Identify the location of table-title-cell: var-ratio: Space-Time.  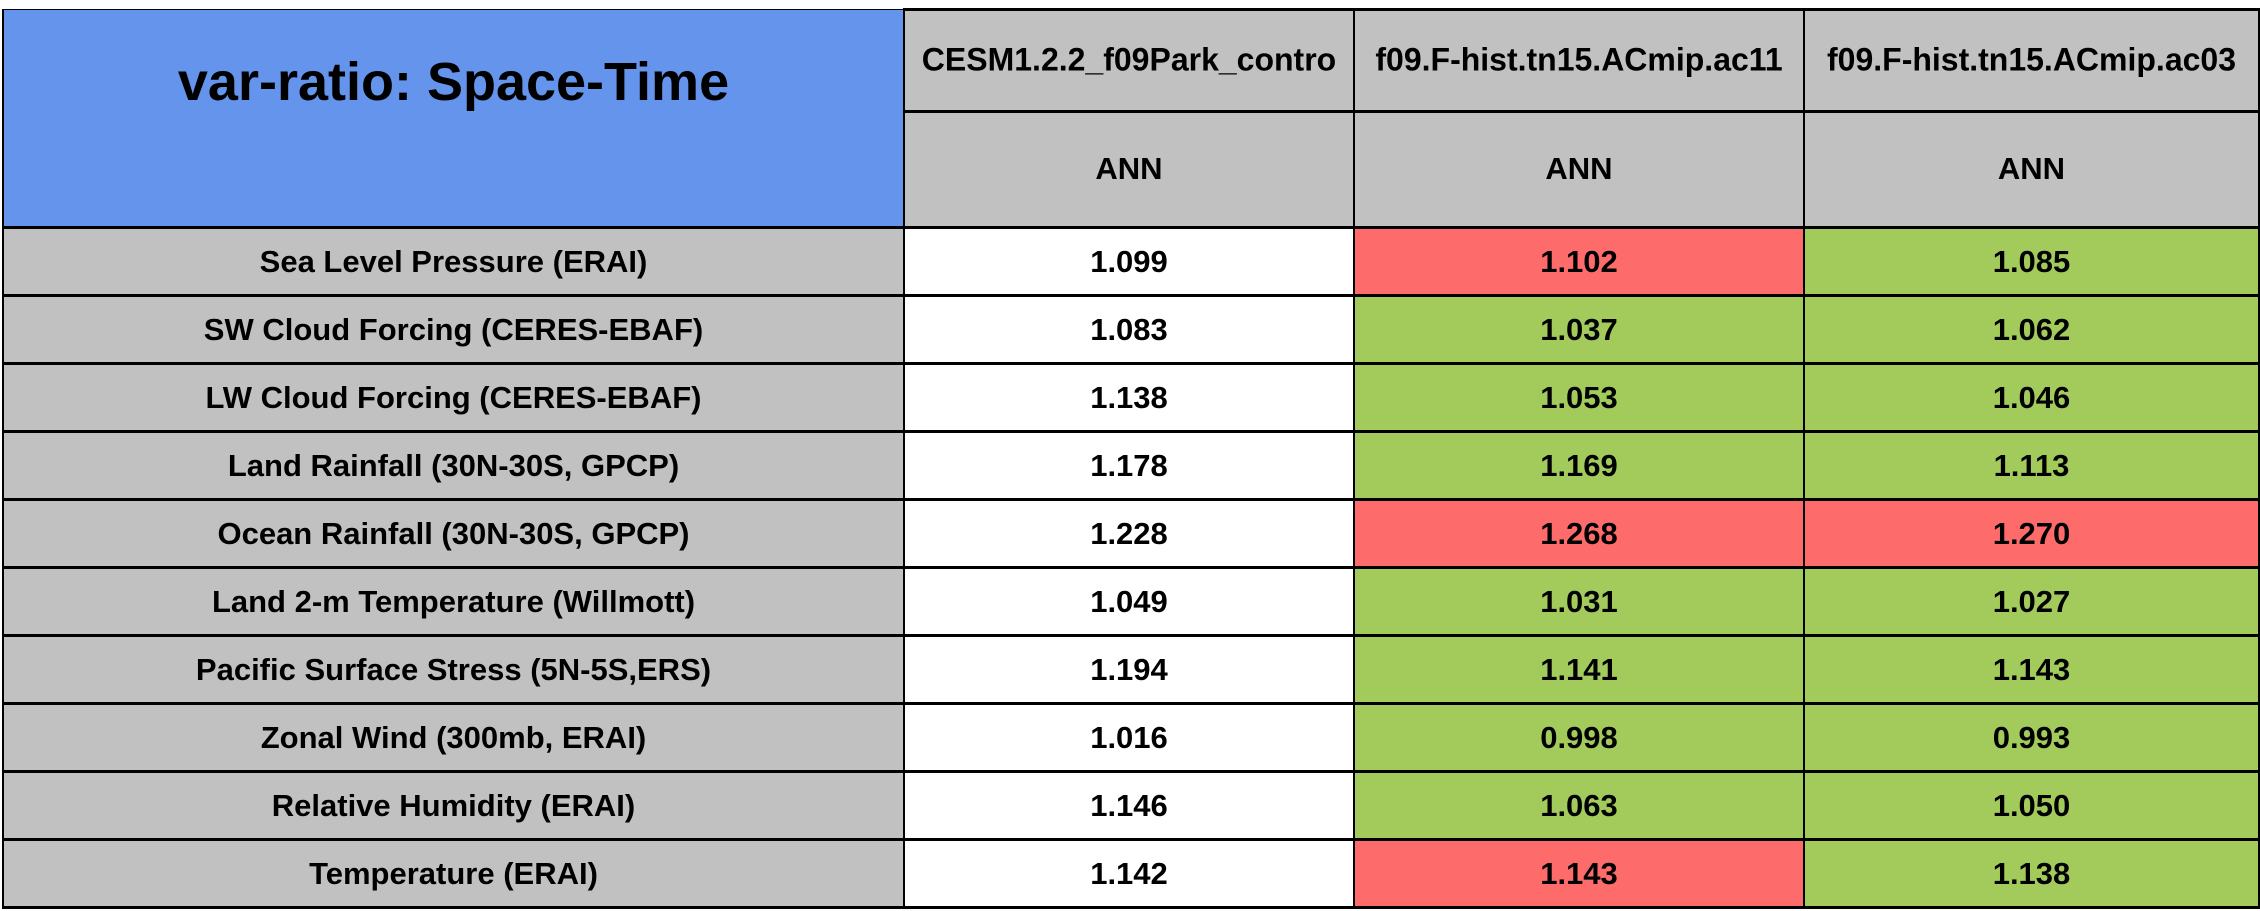
(453, 119).